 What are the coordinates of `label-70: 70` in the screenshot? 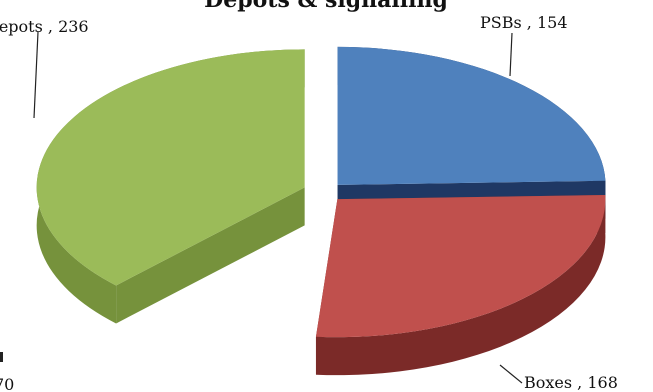 It's located at (7, 383).